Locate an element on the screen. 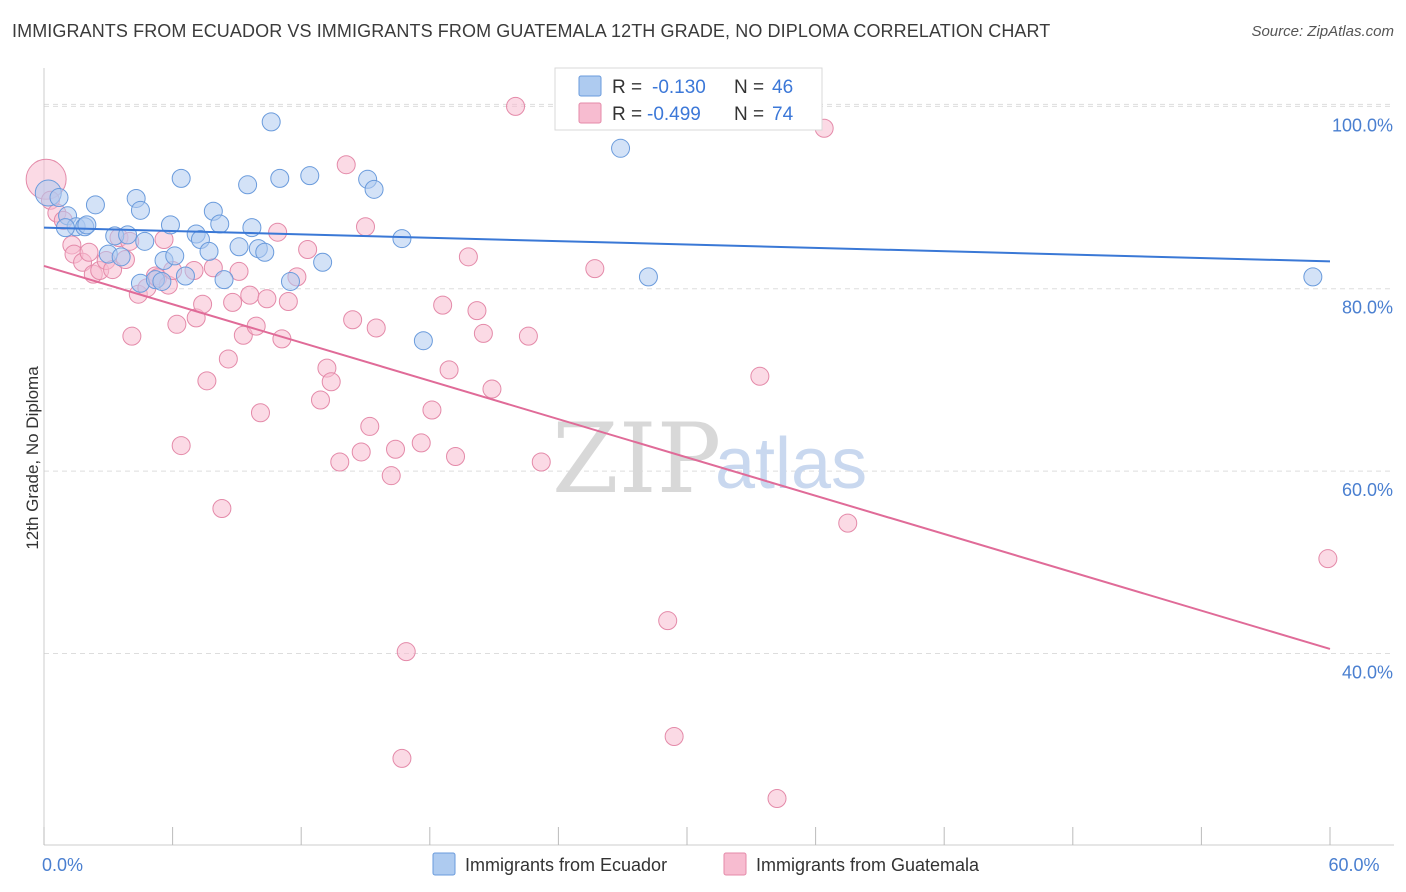 The width and height of the screenshot is (1406, 892). x-tick-labels: 0.0% 60.0% is located at coordinates (711, 865).